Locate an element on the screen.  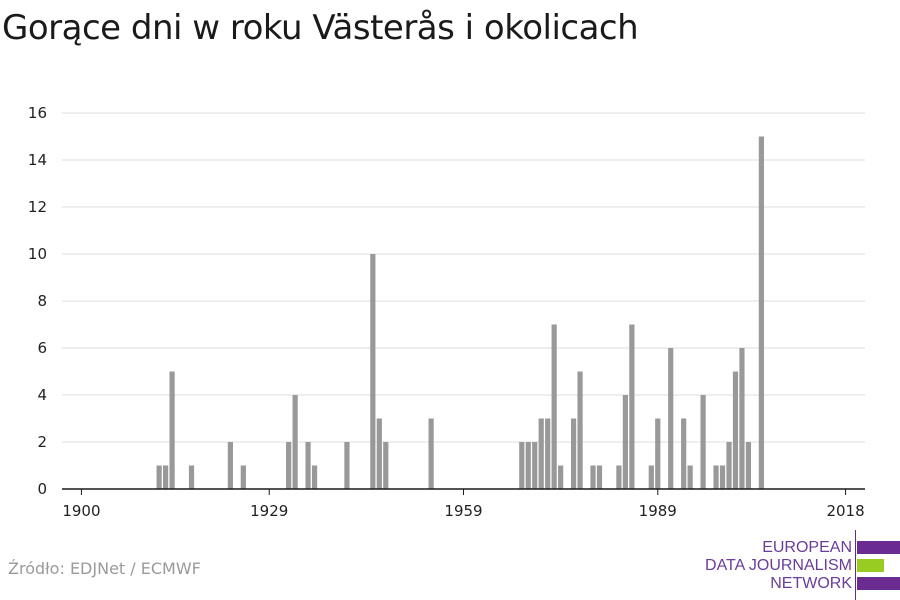
bar-1932 is located at coordinates (289, 465).